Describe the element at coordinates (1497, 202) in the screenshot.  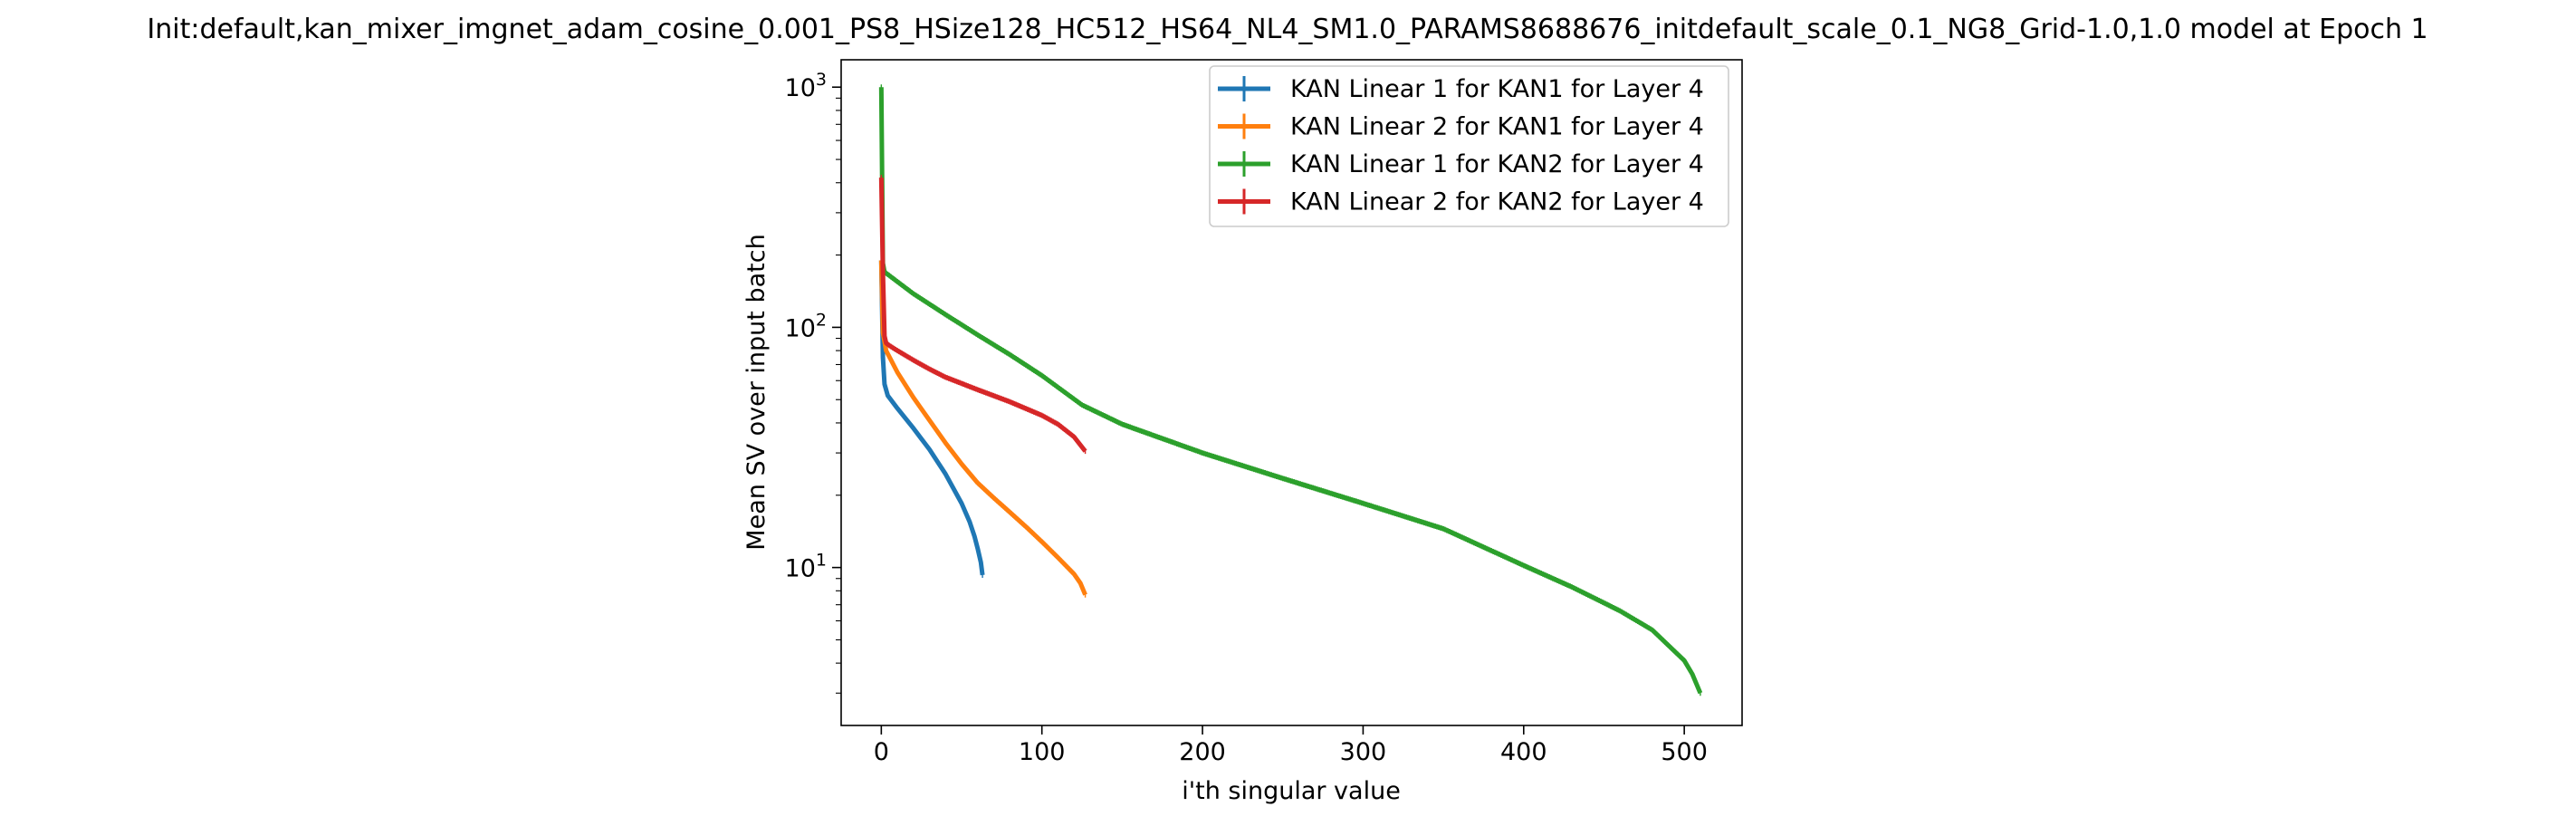
I see `legend-label: KAN Linear 2 for KAN2 for Layer 4` at that location.